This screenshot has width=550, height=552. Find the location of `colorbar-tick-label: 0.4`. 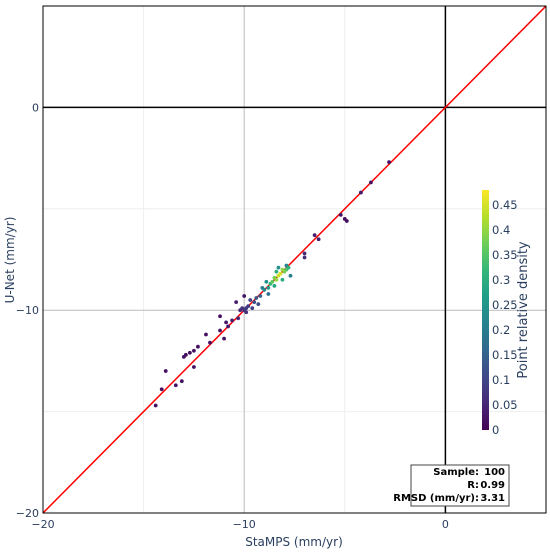

colorbar-tick-label: 0.4 is located at coordinates (501, 230).